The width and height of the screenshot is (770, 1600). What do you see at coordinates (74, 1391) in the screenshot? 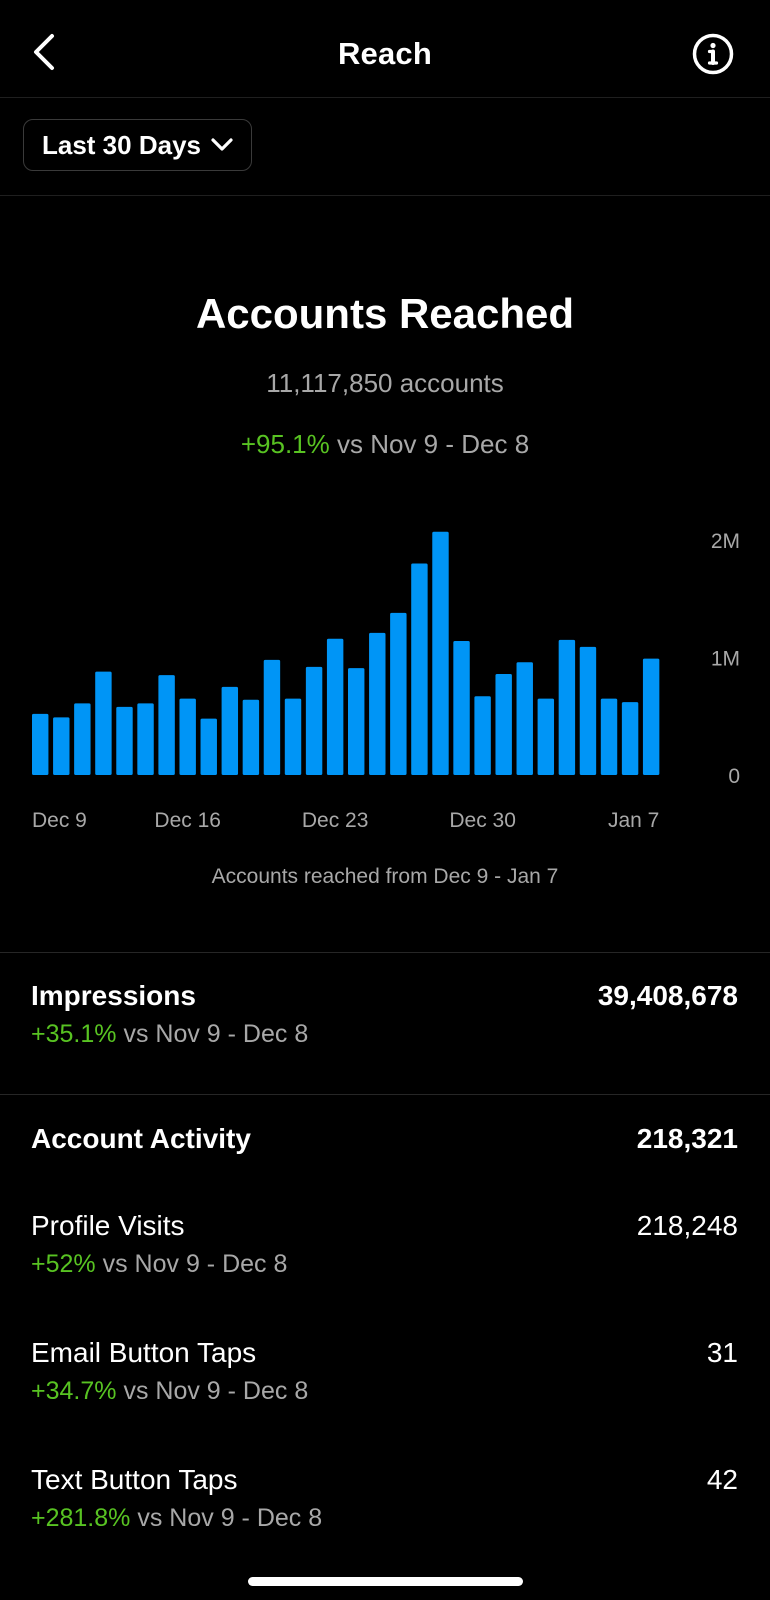
I see `email-button-taps-change-percent: +34.7%` at bounding box center [74, 1391].